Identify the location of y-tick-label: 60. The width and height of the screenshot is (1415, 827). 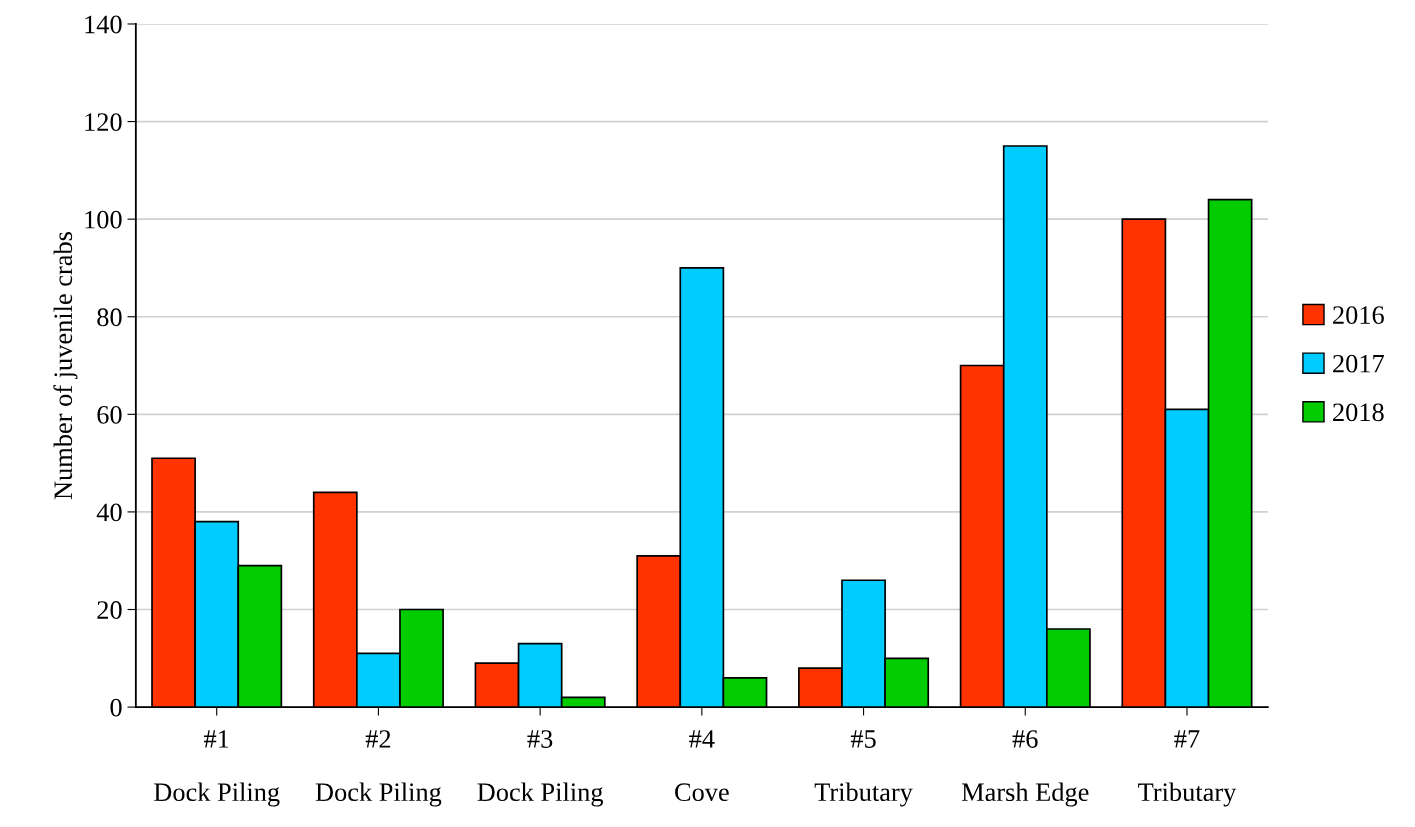
(109, 414).